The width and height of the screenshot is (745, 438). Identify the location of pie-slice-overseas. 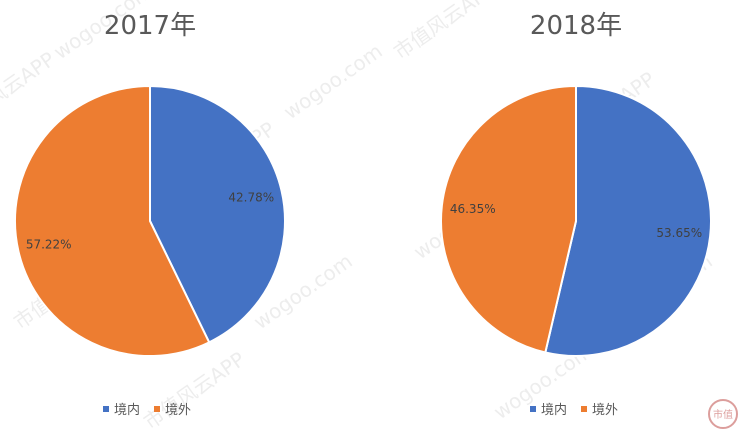
(508, 219).